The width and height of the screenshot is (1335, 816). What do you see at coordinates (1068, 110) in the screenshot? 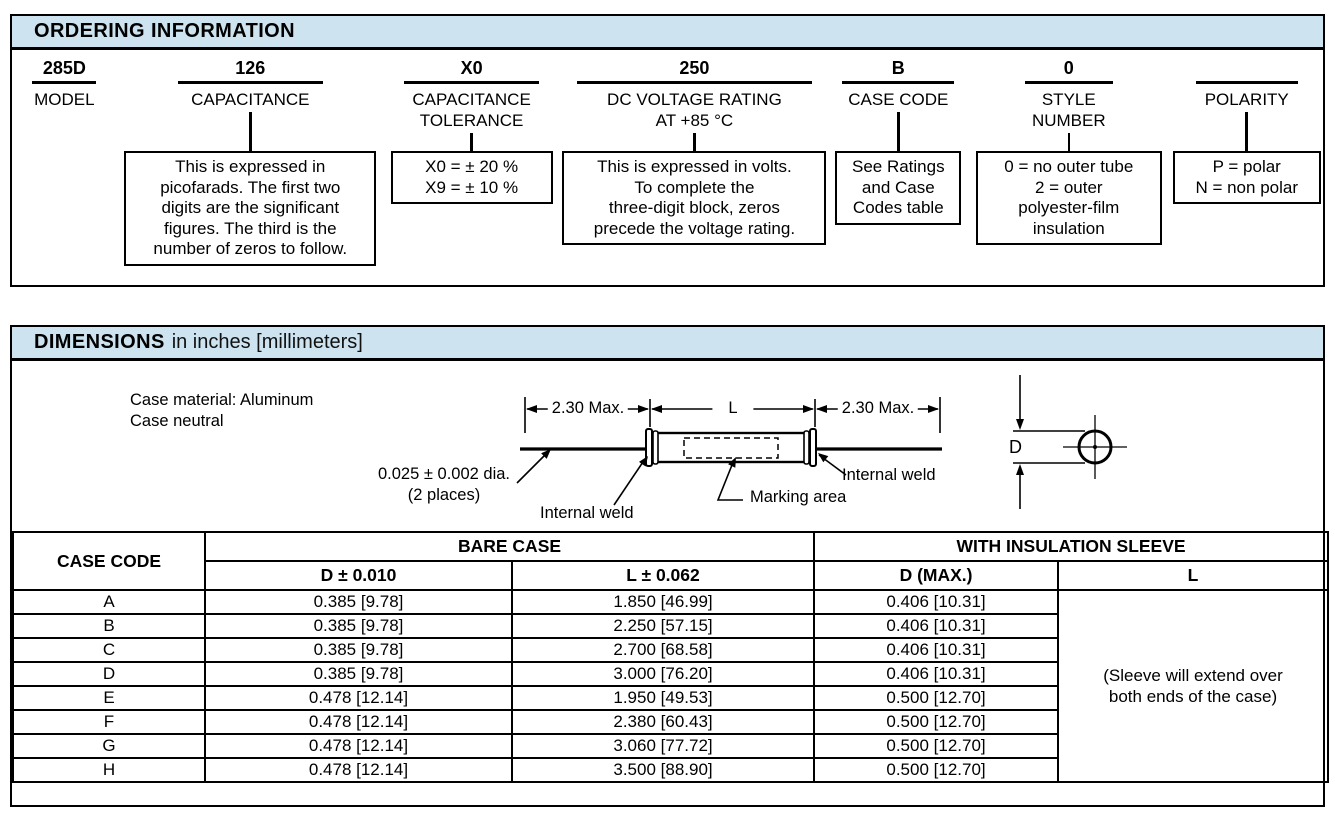
I see `style-number-label: STYLE NUMBER` at bounding box center [1068, 110].